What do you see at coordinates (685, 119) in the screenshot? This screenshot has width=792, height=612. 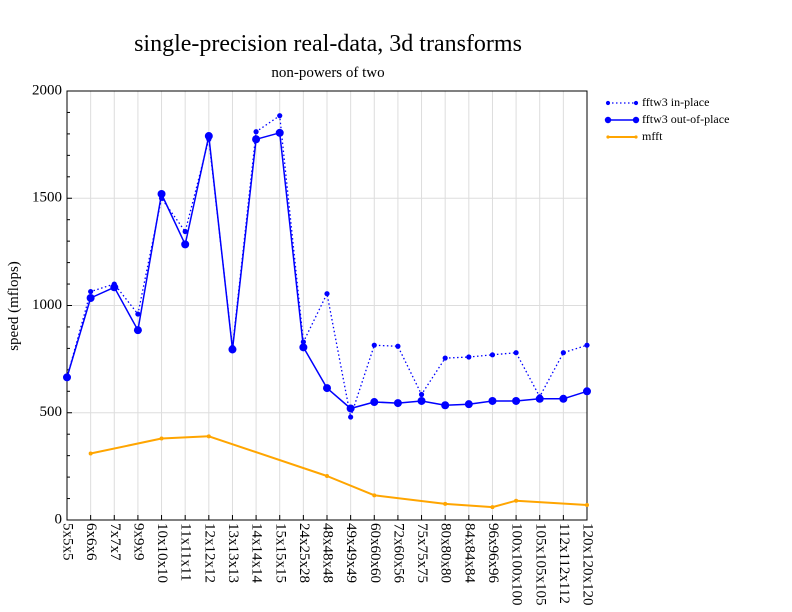 I see `legend-label-fftw3-out-of-place: fftw3 out-of-place` at bounding box center [685, 119].